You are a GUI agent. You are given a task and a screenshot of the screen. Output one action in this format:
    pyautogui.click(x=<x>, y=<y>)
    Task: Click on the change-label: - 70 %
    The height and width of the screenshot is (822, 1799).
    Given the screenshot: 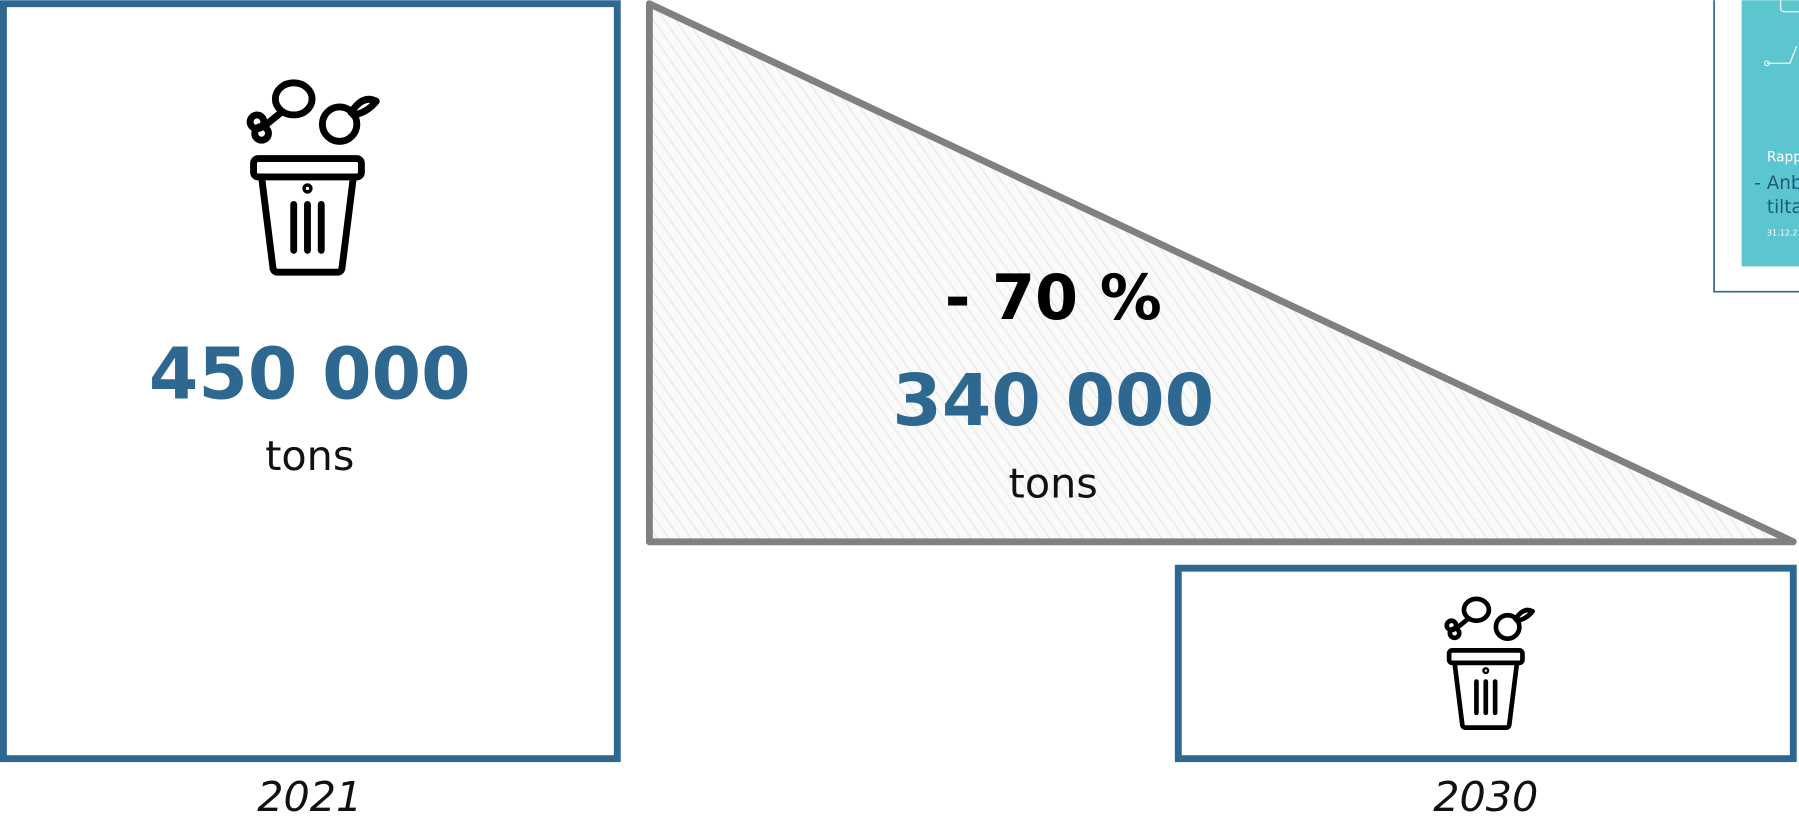 What is the action you would take?
    pyautogui.click(x=1053, y=297)
    